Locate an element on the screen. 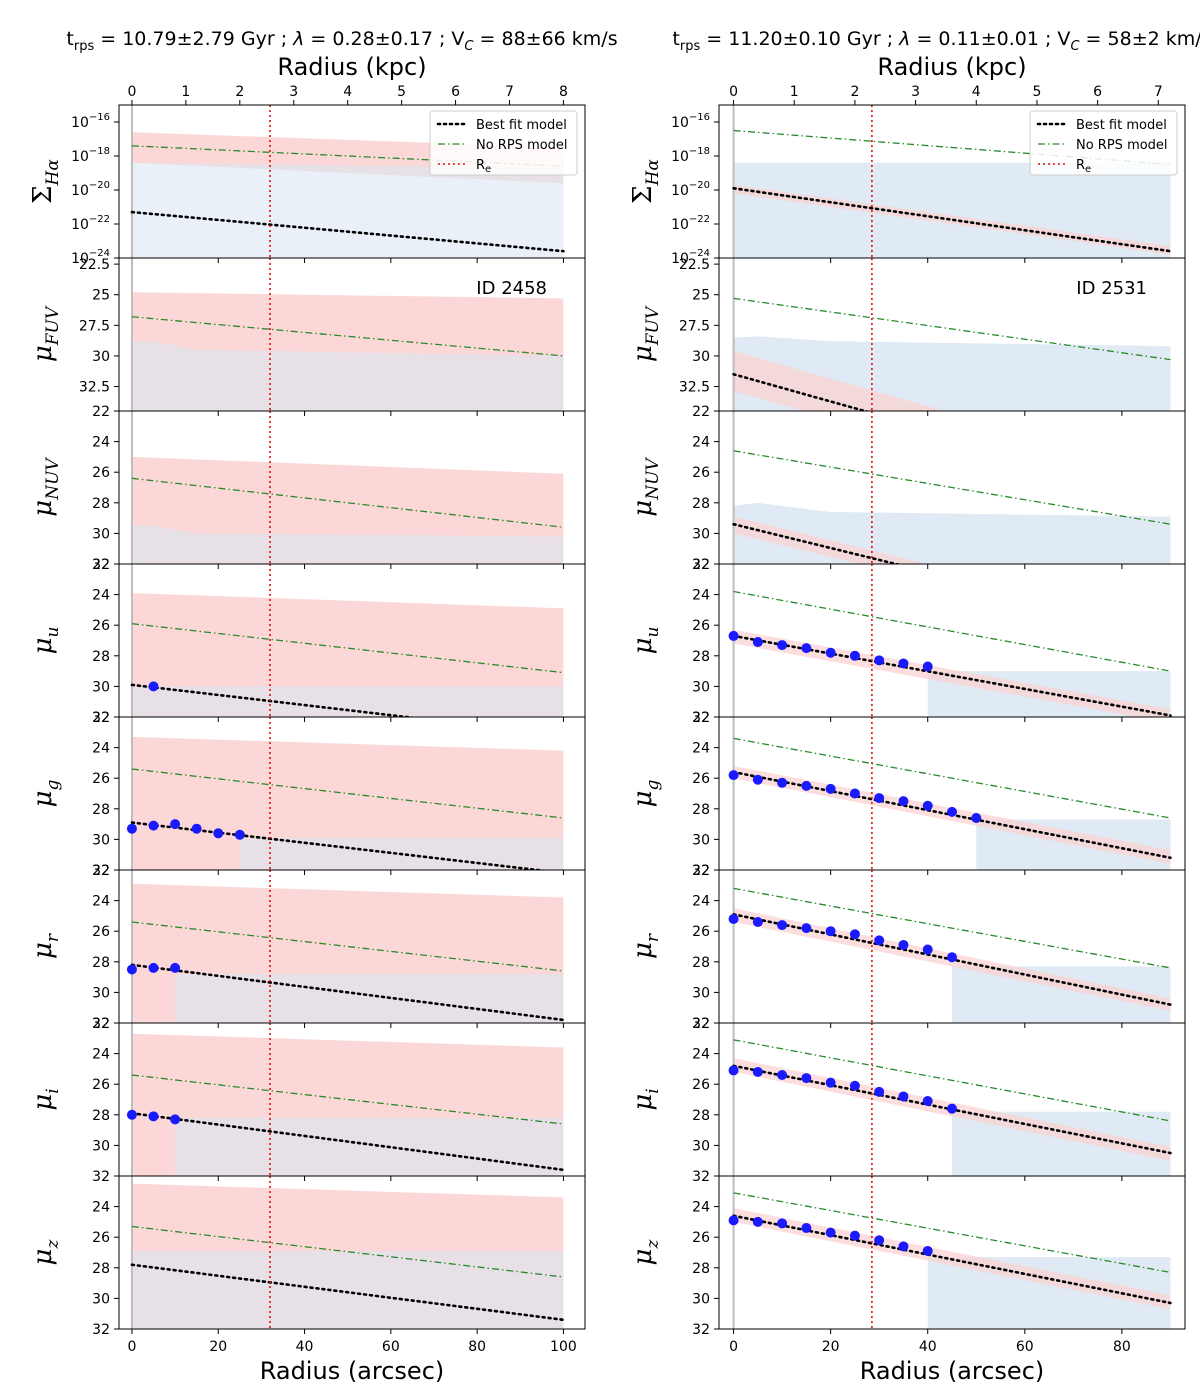 Image resolution: width=1200 pixels, height=1400 pixels. legend: Best fit model No RPS model Re is located at coordinates (503, 143).